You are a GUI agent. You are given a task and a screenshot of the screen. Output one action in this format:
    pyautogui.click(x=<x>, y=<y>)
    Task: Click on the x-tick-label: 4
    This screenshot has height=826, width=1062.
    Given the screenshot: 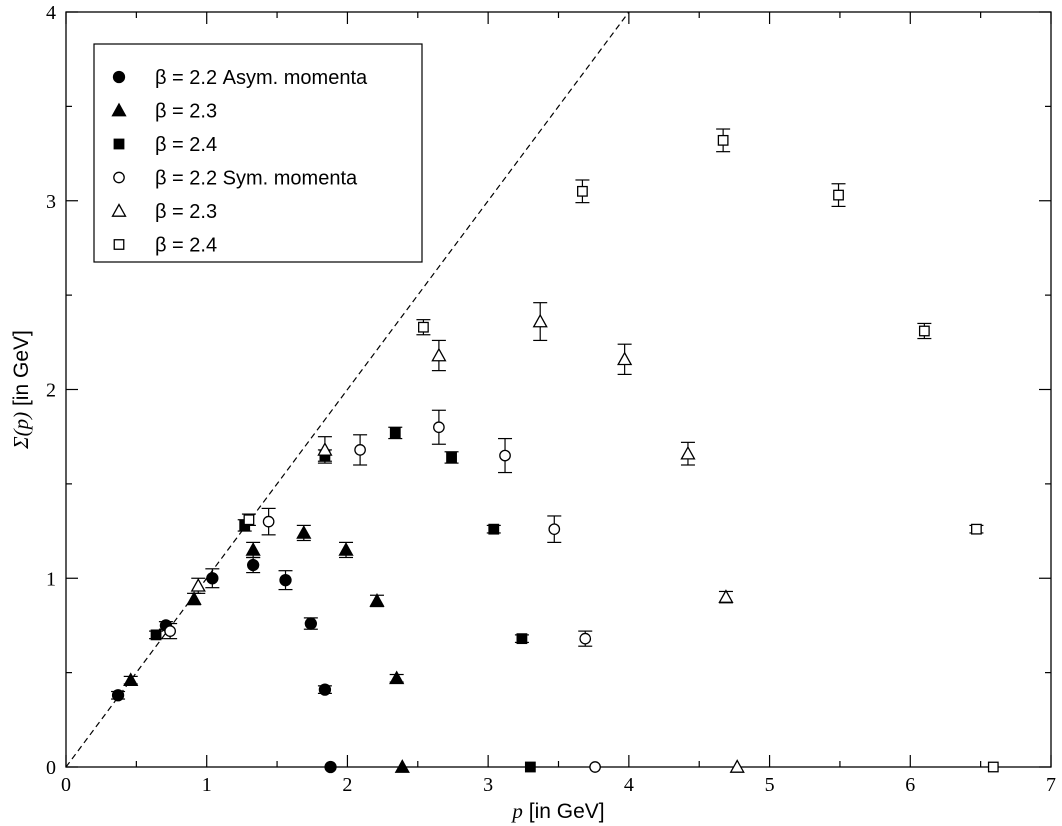 What is the action you would take?
    pyautogui.click(x=629, y=785)
    